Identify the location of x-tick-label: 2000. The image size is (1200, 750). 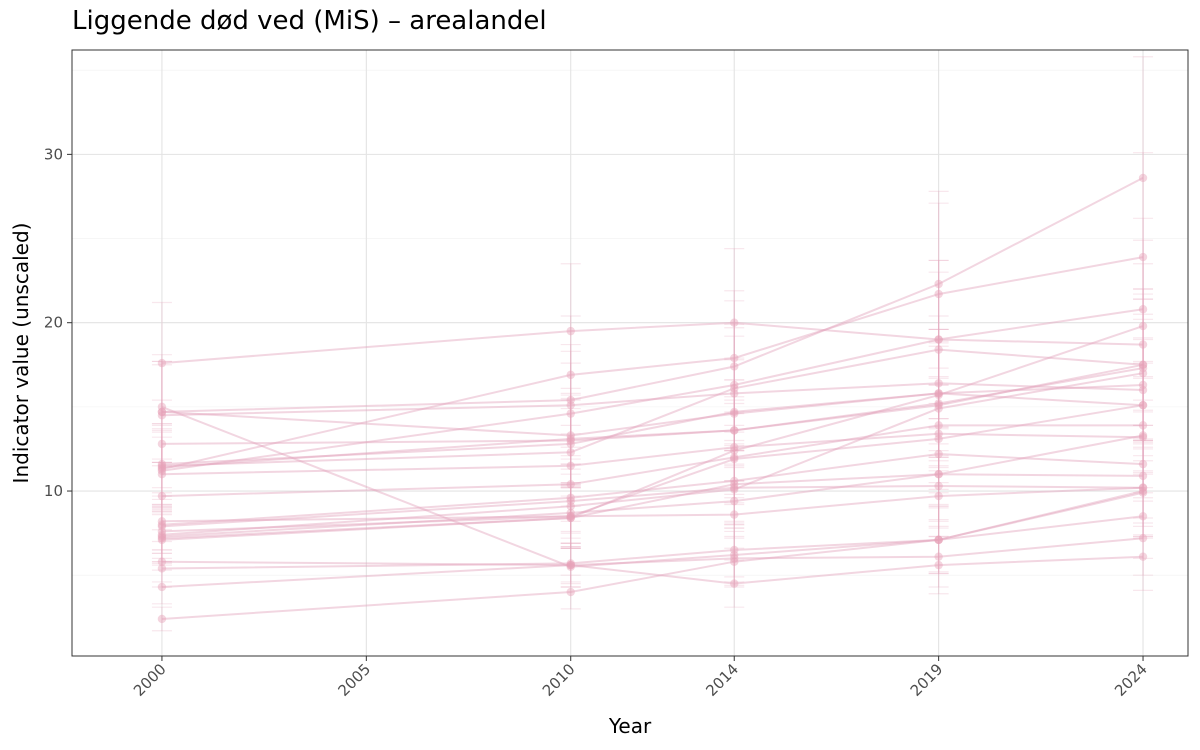
(150, 680).